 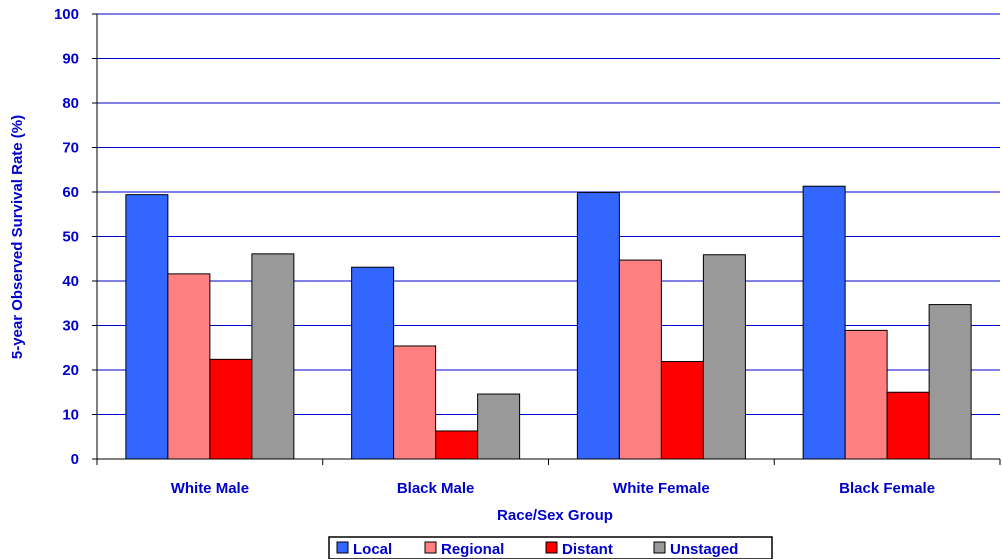 I want to click on legend-swatch-distant, so click(x=551, y=547).